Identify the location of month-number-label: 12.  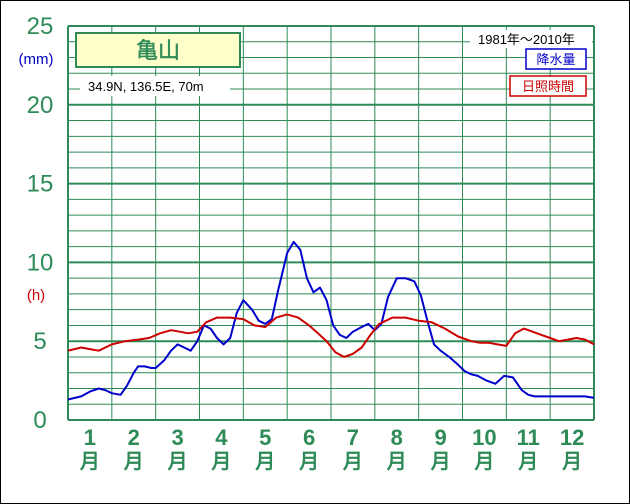
(572, 437).